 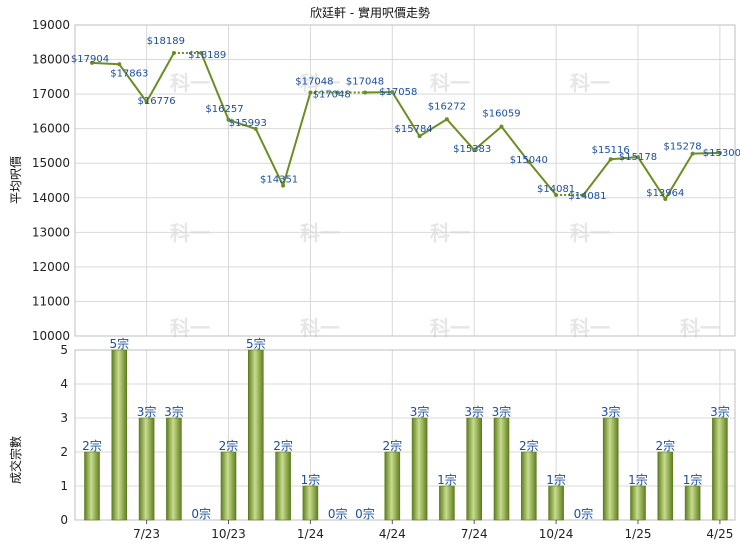 What do you see at coordinates (129, 73) in the screenshot?
I see `price-point-label: $17863` at bounding box center [129, 73].